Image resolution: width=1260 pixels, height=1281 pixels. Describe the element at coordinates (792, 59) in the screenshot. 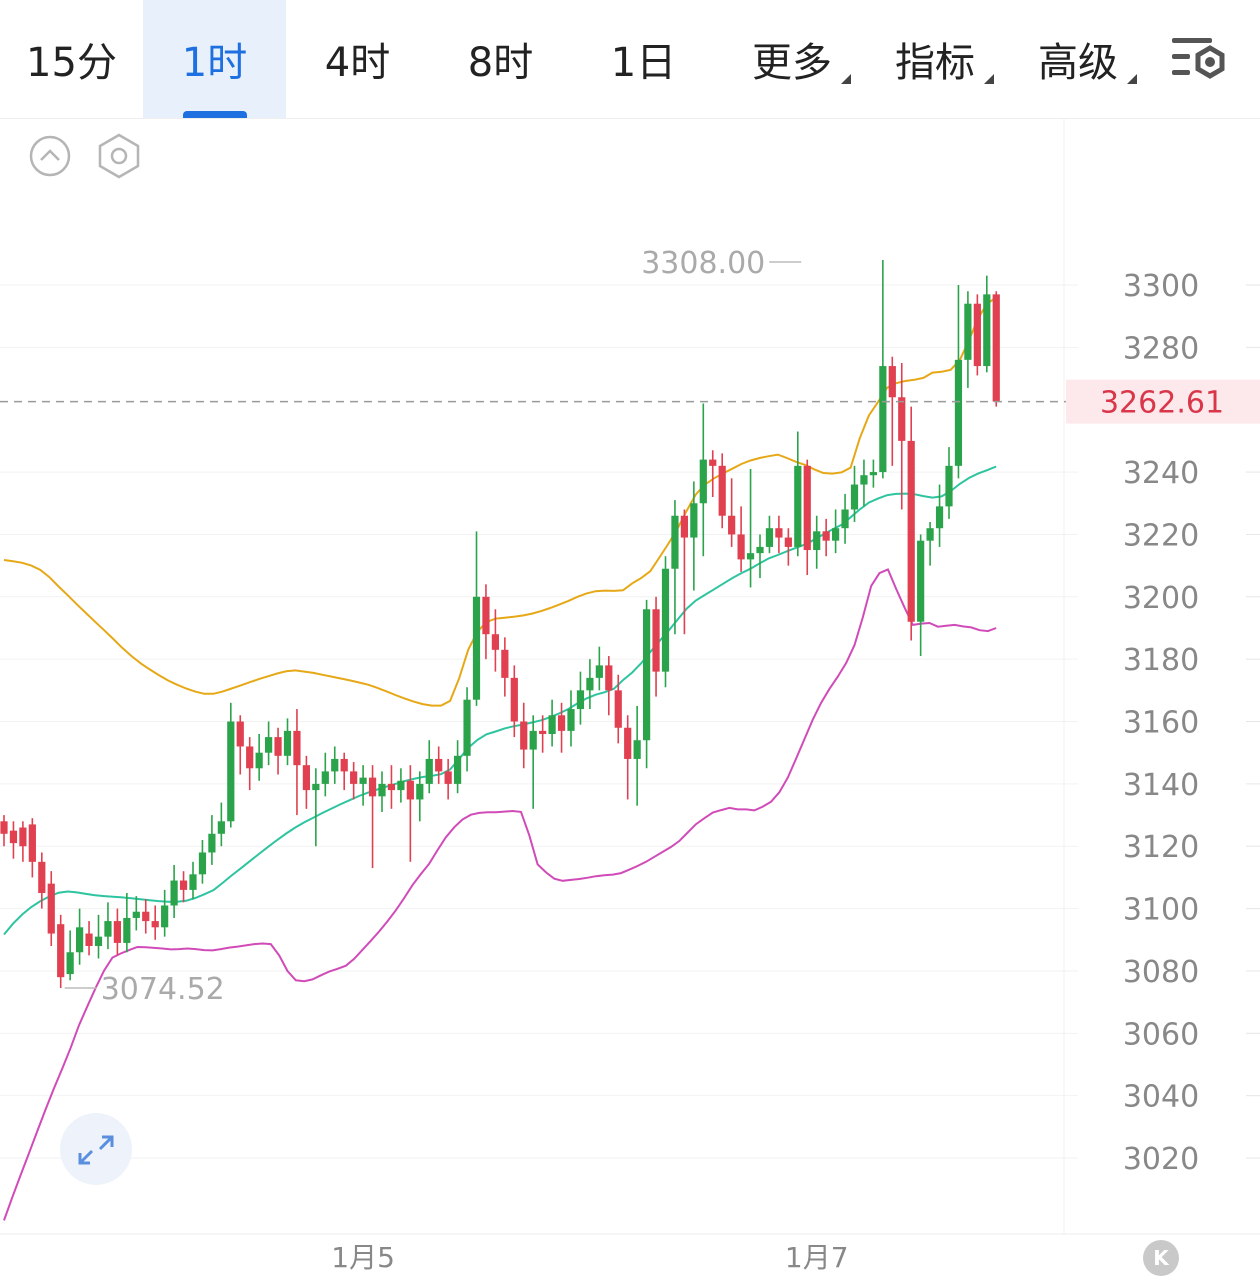

I see `tab-more: 更多` at that location.